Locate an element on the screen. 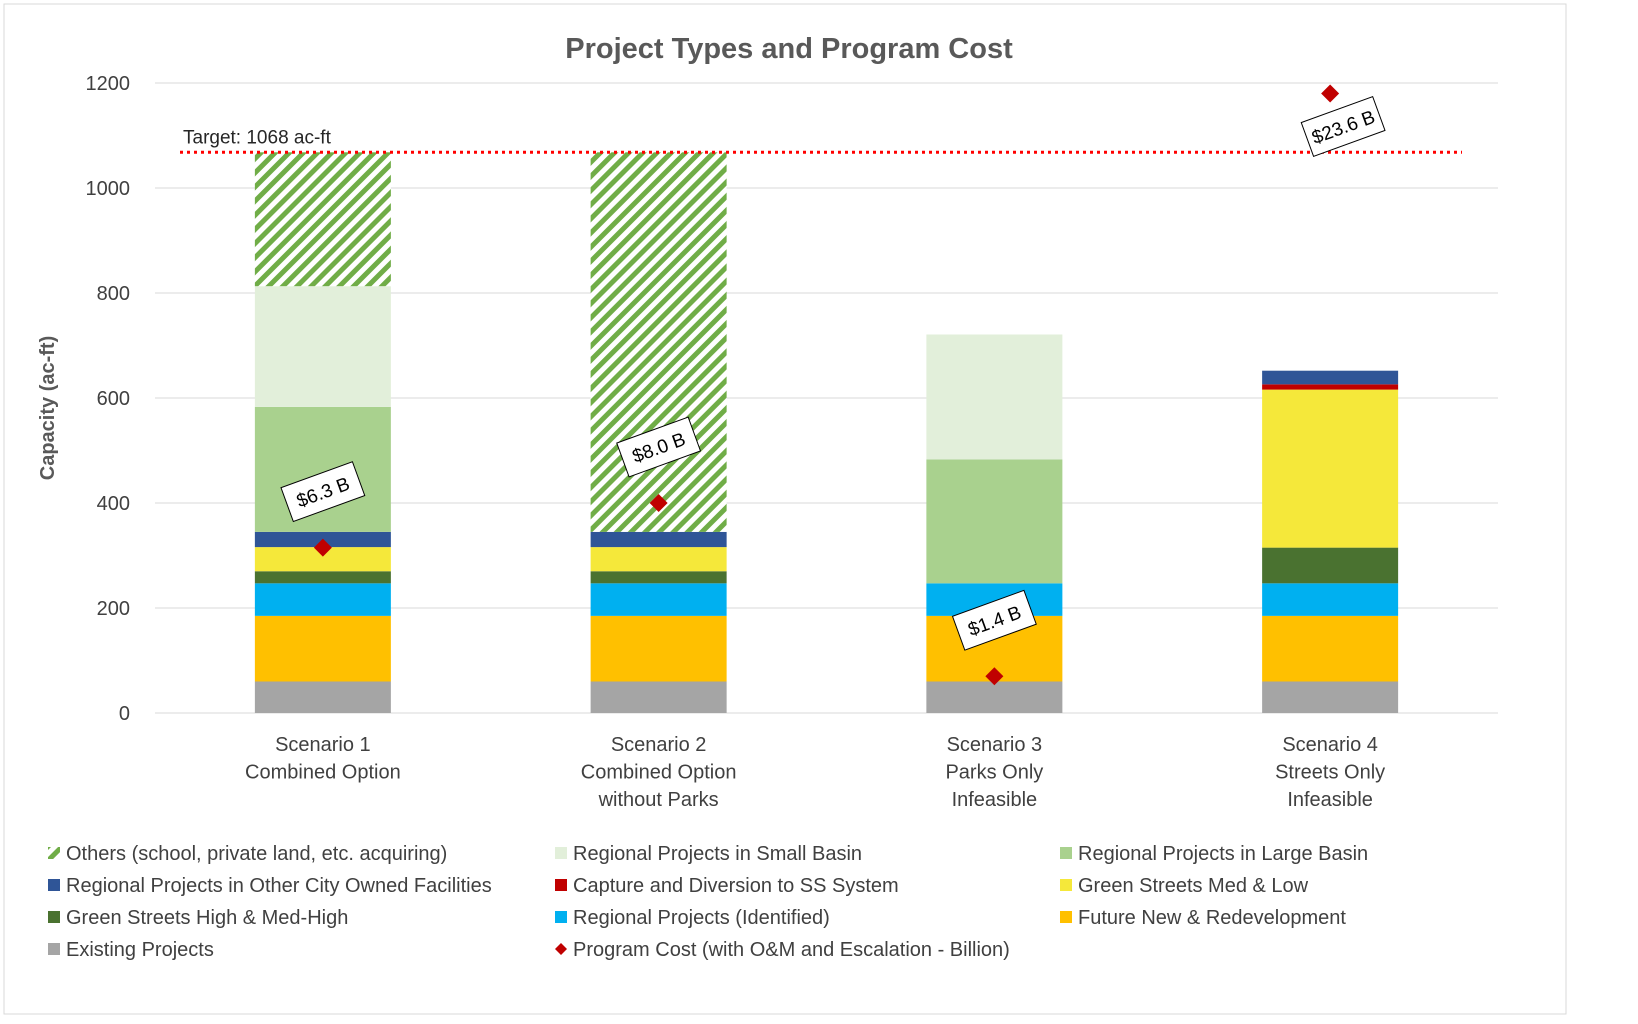 The width and height of the screenshot is (1638, 1024). y-tick-label: 200 is located at coordinates (113, 609).